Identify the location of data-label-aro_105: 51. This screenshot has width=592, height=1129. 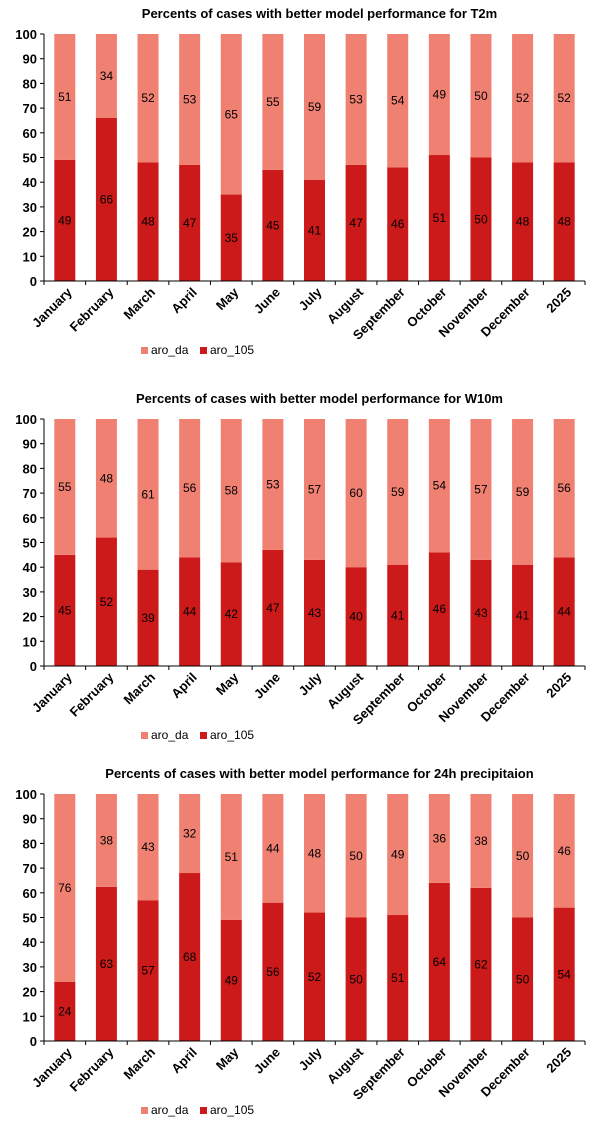
(398, 978).